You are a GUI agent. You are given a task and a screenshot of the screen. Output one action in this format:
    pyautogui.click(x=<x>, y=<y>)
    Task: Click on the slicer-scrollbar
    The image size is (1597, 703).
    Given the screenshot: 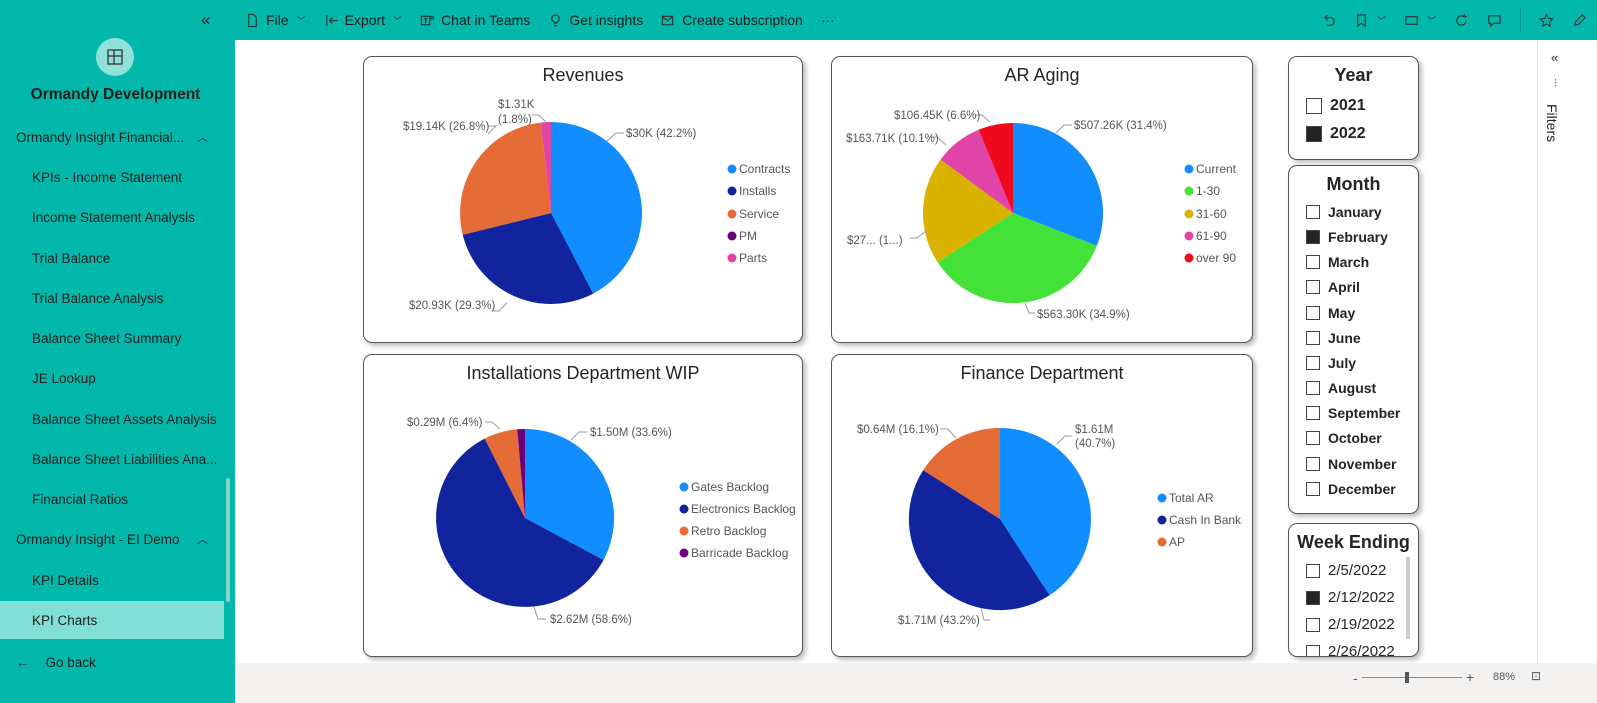 What is the action you would take?
    pyautogui.click(x=1408, y=598)
    